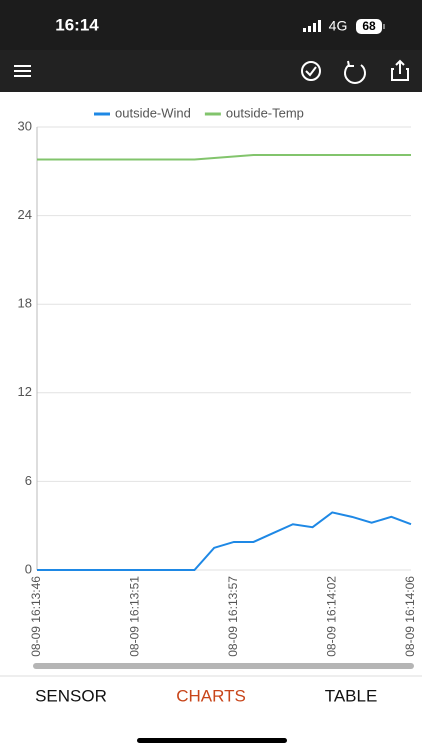  Describe the element at coordinates (28, 480) in the screenshot. I see `y-tick-label: 6` at that location.